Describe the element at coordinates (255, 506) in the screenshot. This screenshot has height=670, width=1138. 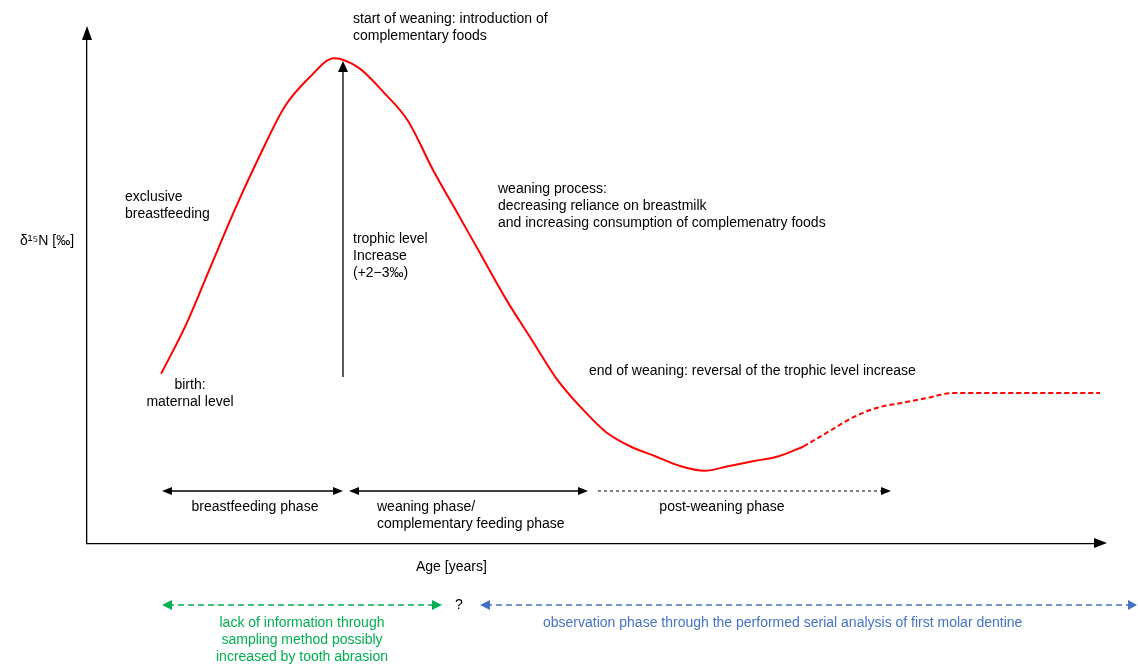
I see `annotation: breastfeeding phase` at that location.